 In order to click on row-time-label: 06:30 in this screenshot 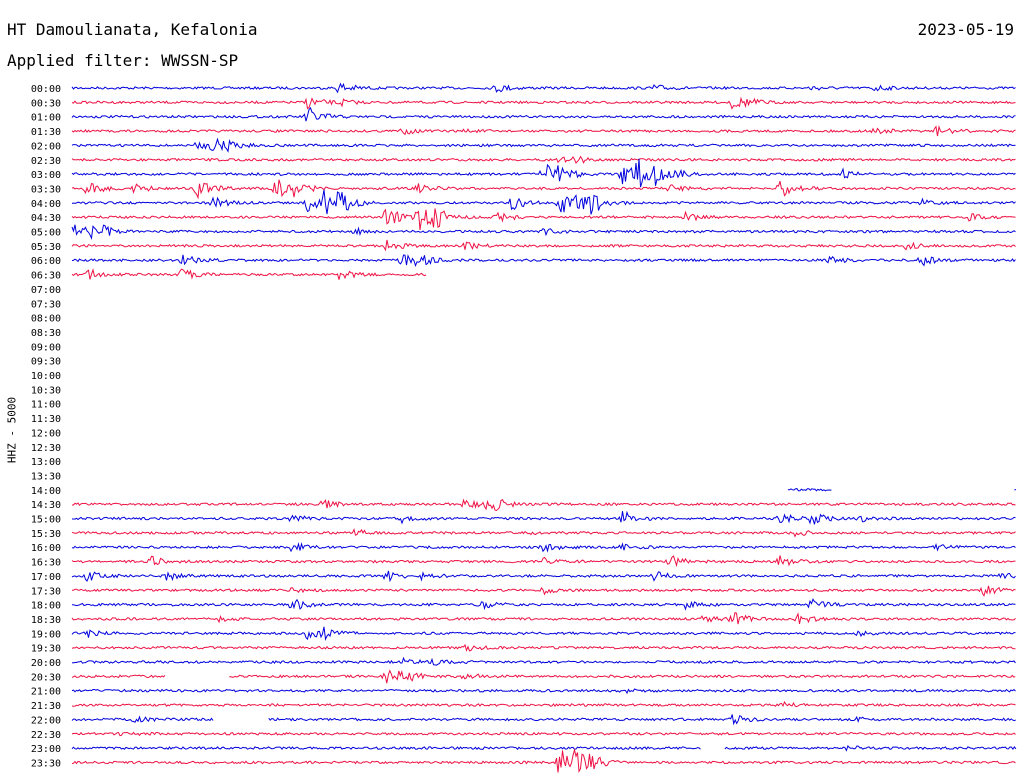, I will do `click(46, 276)`.